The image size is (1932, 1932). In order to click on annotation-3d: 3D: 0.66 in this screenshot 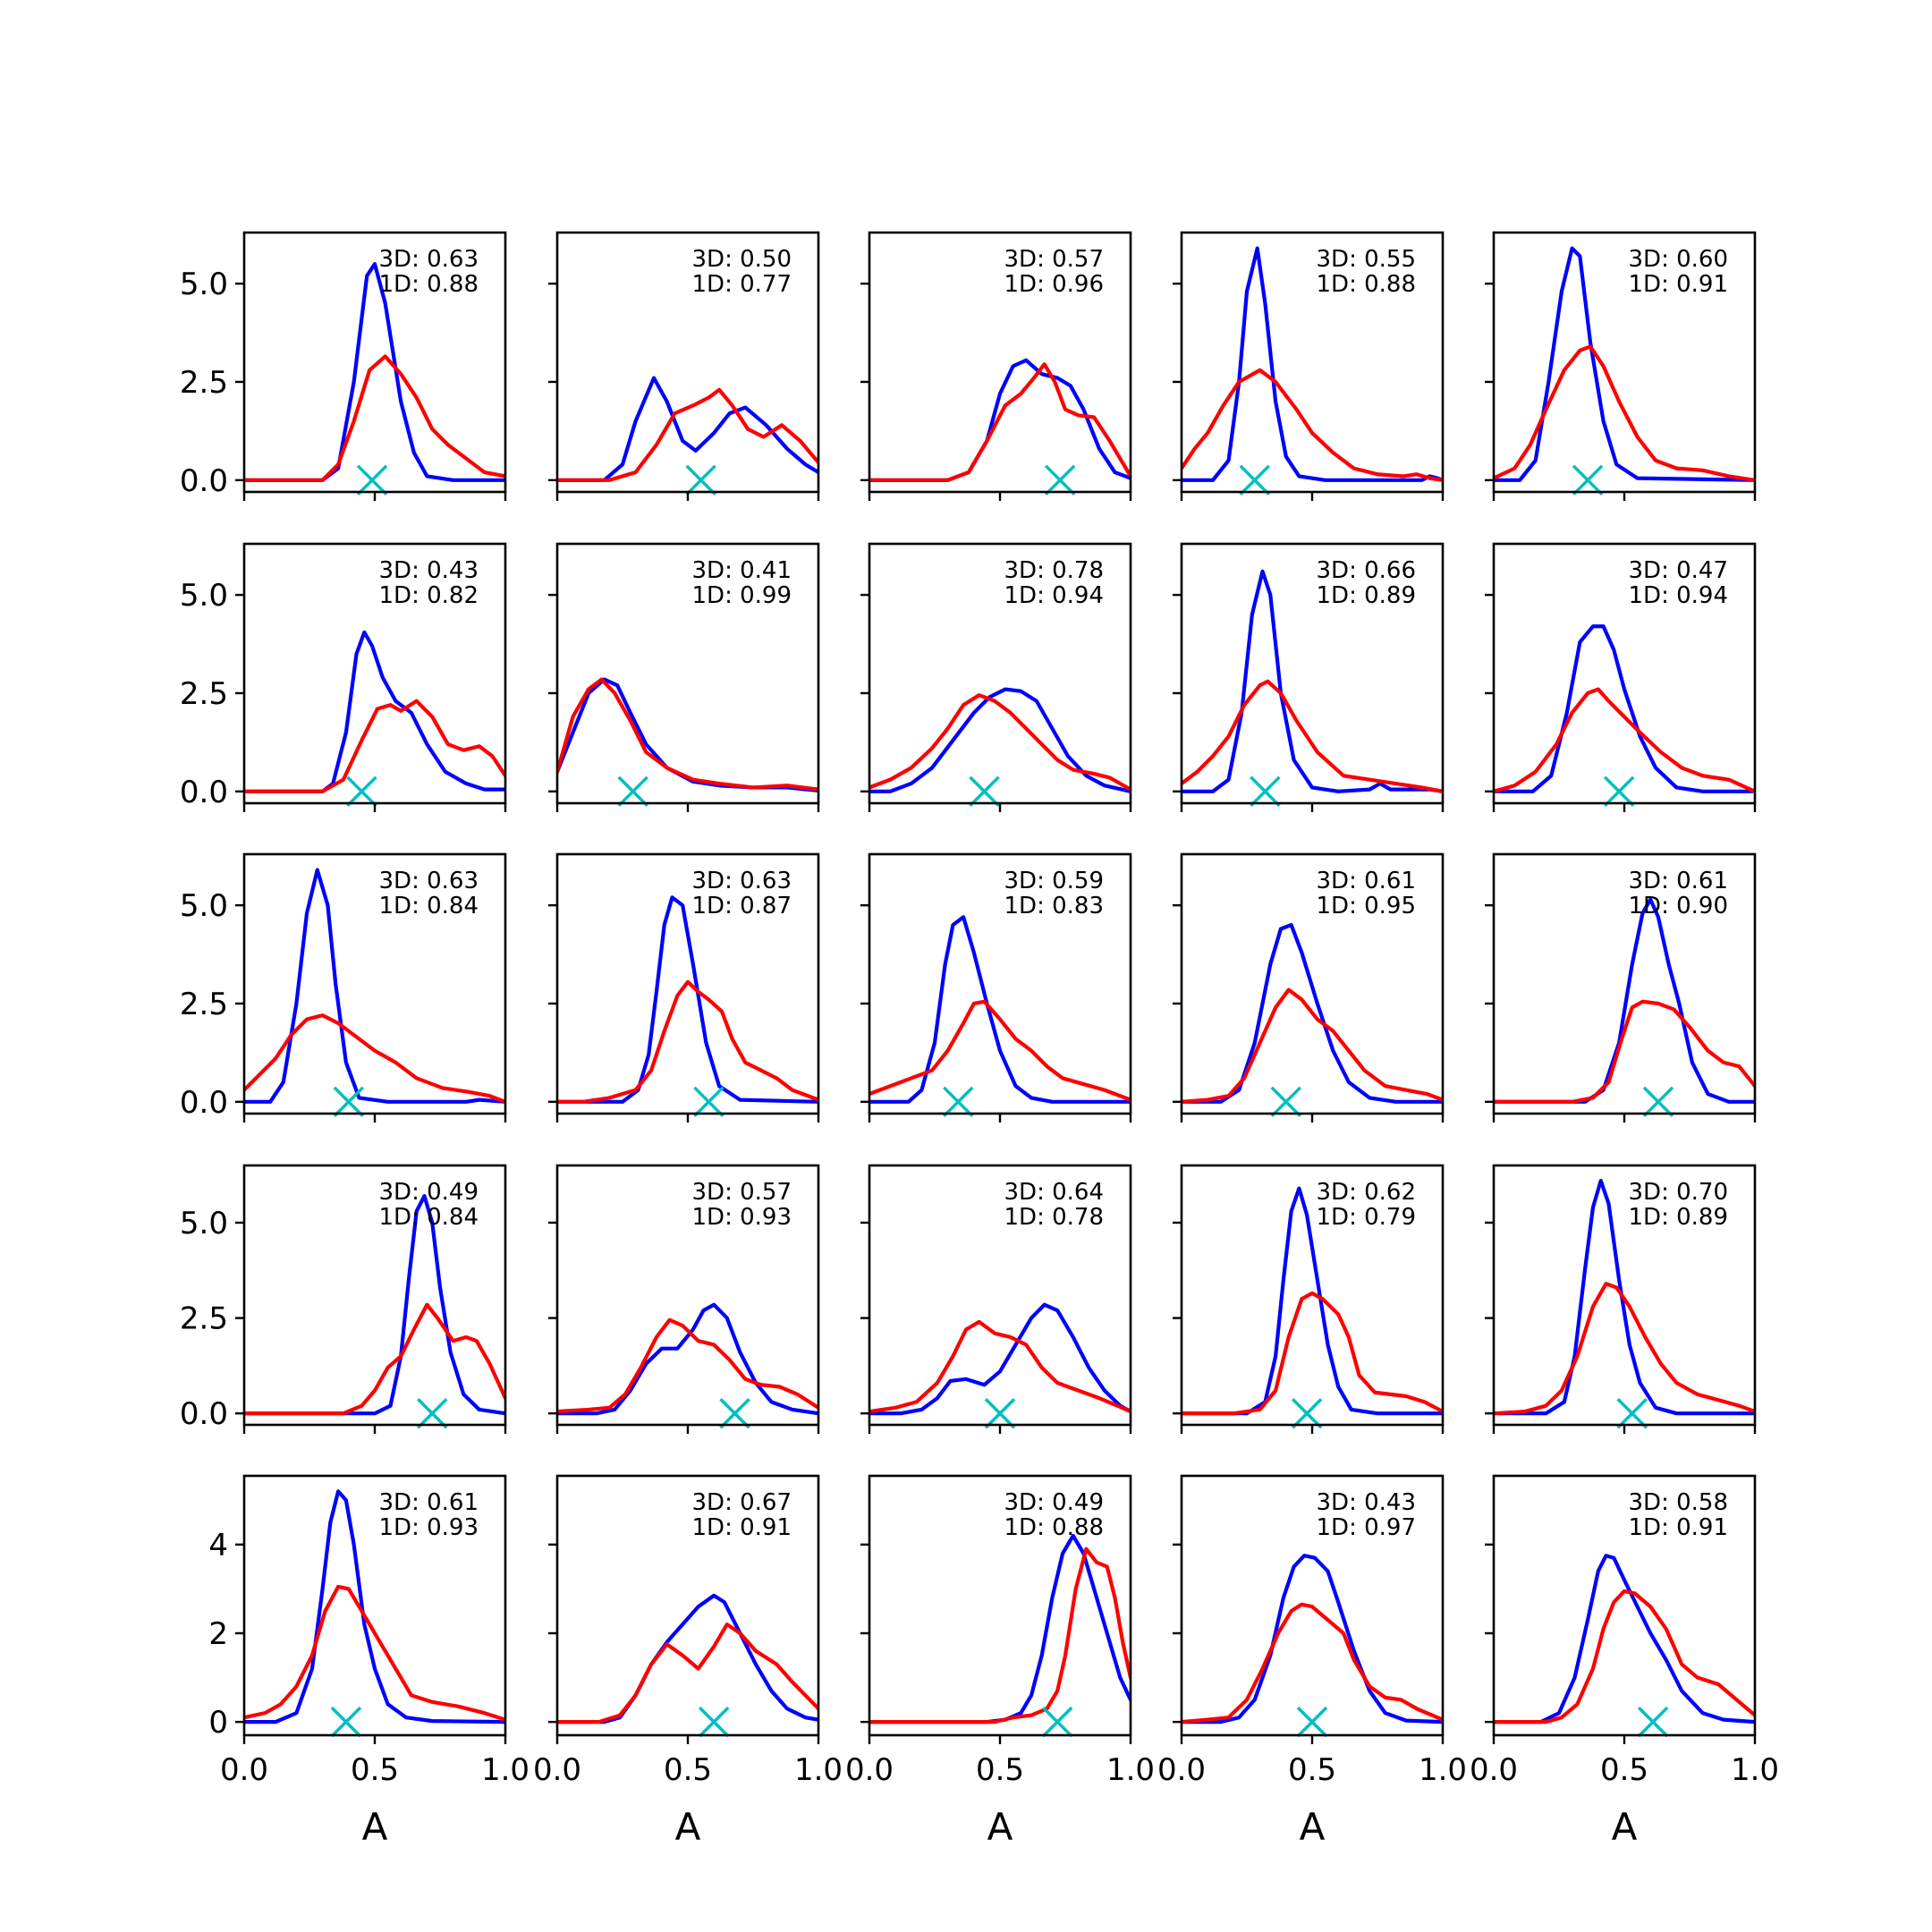, I will do `click(1366, 570)`.